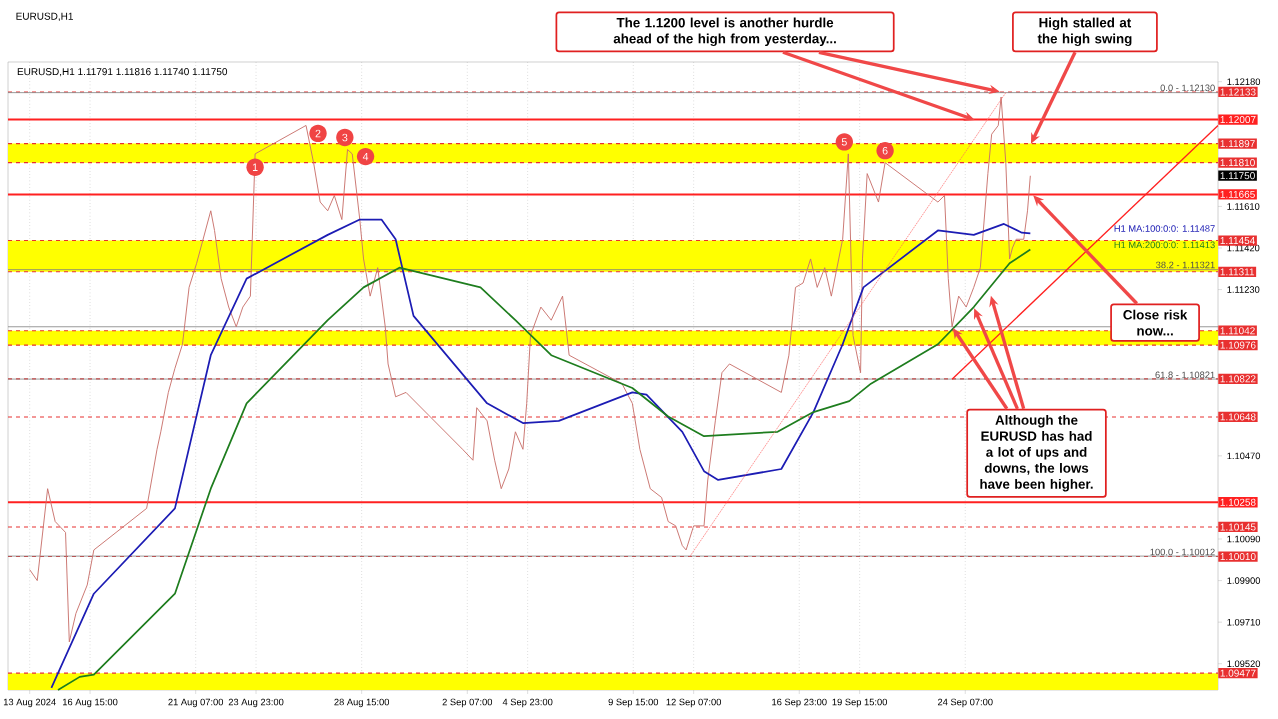  I want to click on x-tick-label: 16 Sep 23:00, so click(799, 703).